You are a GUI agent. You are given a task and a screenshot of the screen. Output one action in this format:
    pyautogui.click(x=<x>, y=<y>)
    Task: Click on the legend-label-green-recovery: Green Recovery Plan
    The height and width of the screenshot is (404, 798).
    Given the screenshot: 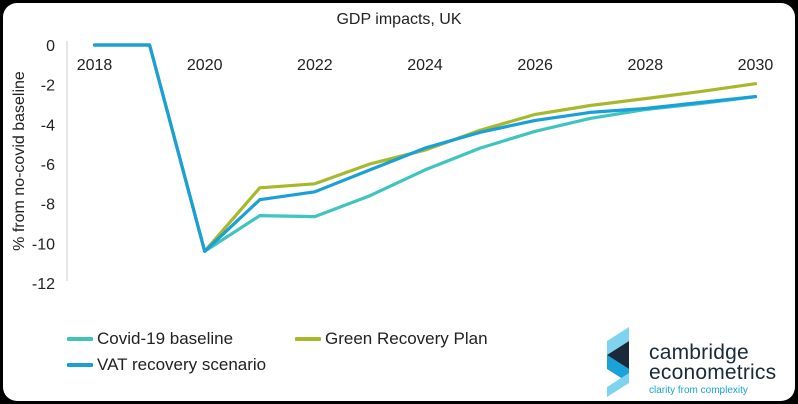 What is the action you would take?
    pyautogui.click(x=406, y=338)
    